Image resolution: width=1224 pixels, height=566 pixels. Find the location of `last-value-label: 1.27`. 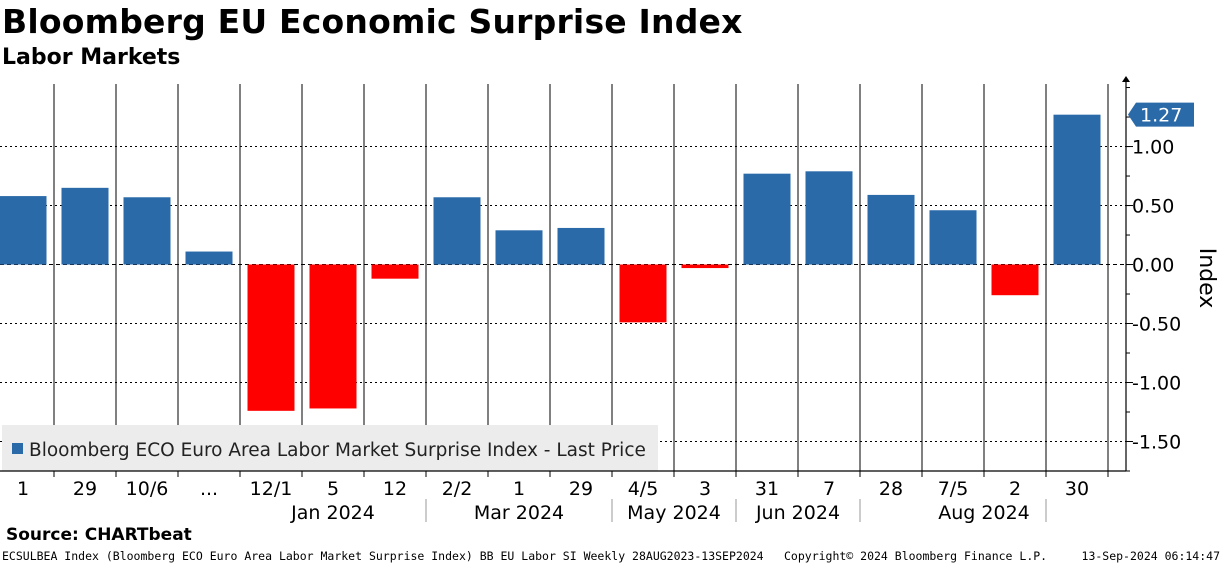

last-value-label: 1.27 is located at coordinates (1161, 116).